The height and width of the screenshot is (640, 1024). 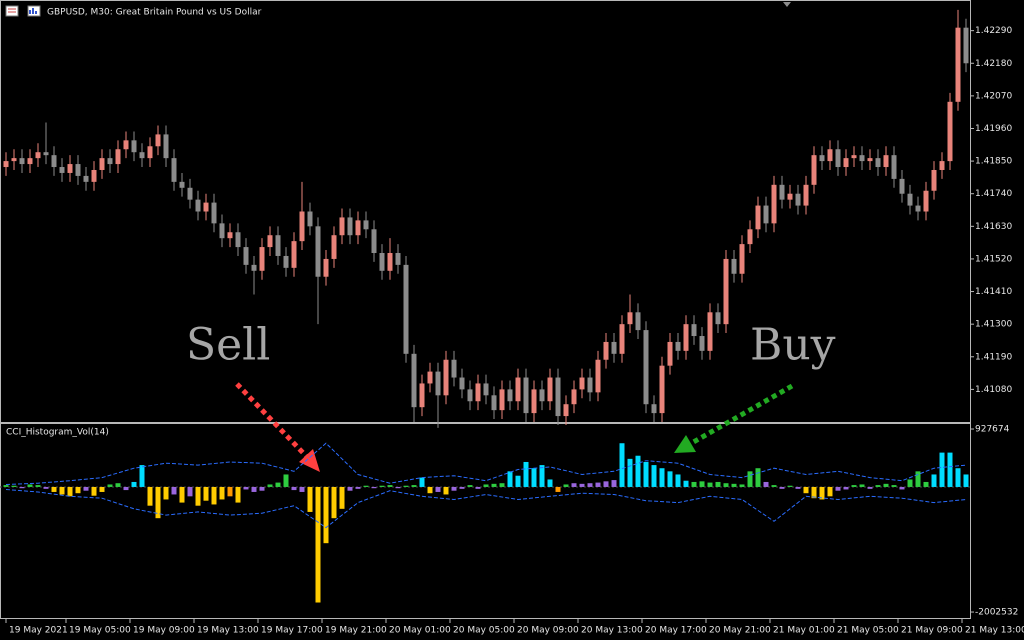 What do you see at coordinates (356, 631) in the screenshot?
I see `x-tick-label: 19 May 21:00` at bounding box center [356, 631].